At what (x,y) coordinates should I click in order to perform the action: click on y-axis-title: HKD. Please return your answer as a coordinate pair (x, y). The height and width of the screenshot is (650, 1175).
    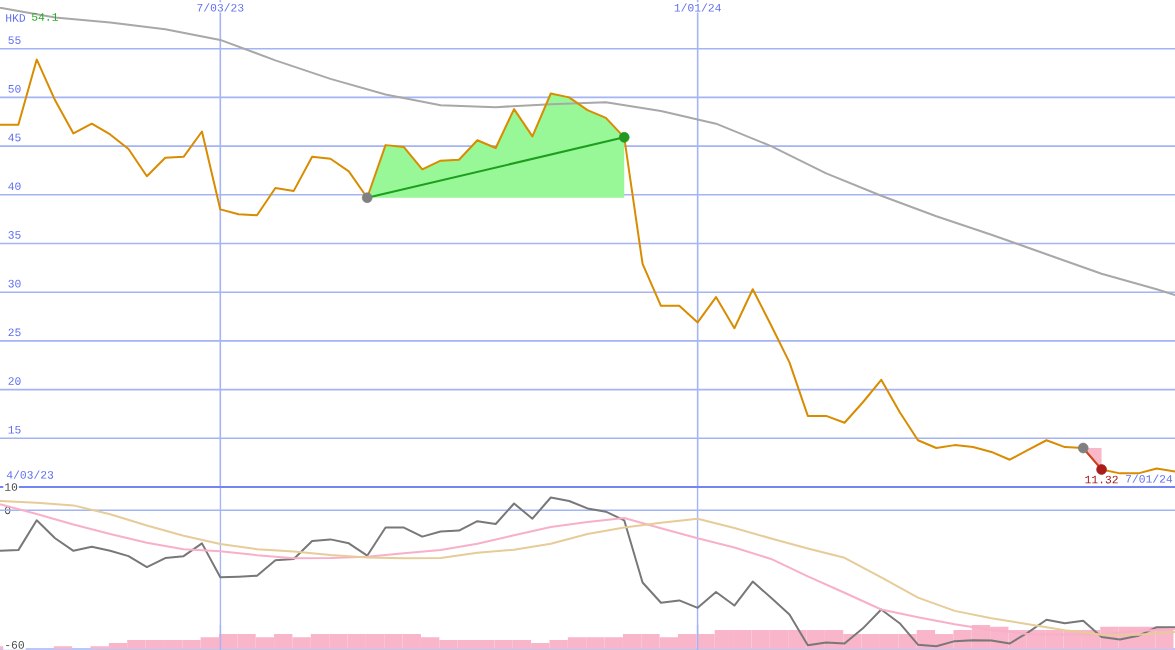
    Looking at the image, I should click on (16, 18).